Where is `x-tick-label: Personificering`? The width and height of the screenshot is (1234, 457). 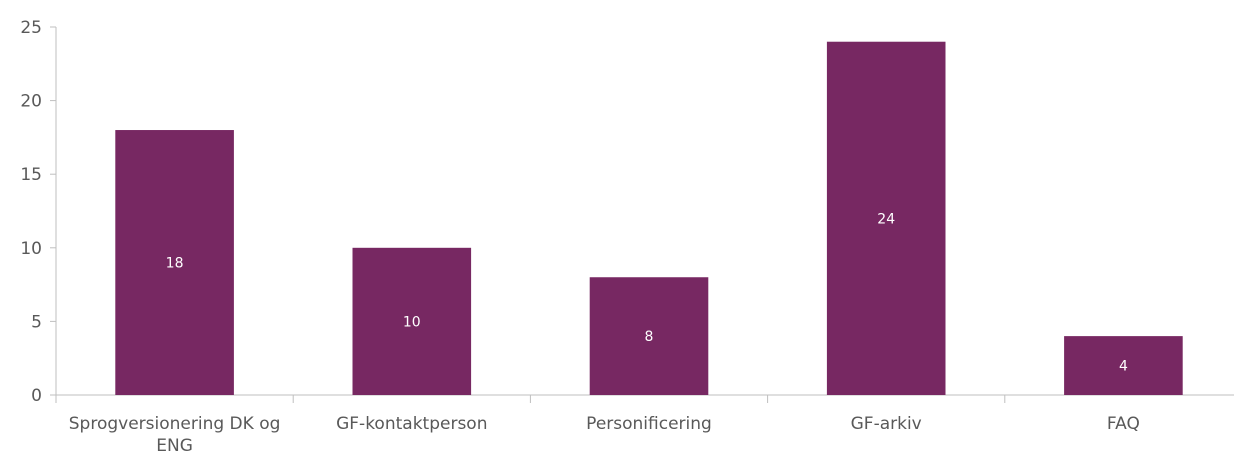 x-tick-label: Personificering is located at coordinates (649, 424).